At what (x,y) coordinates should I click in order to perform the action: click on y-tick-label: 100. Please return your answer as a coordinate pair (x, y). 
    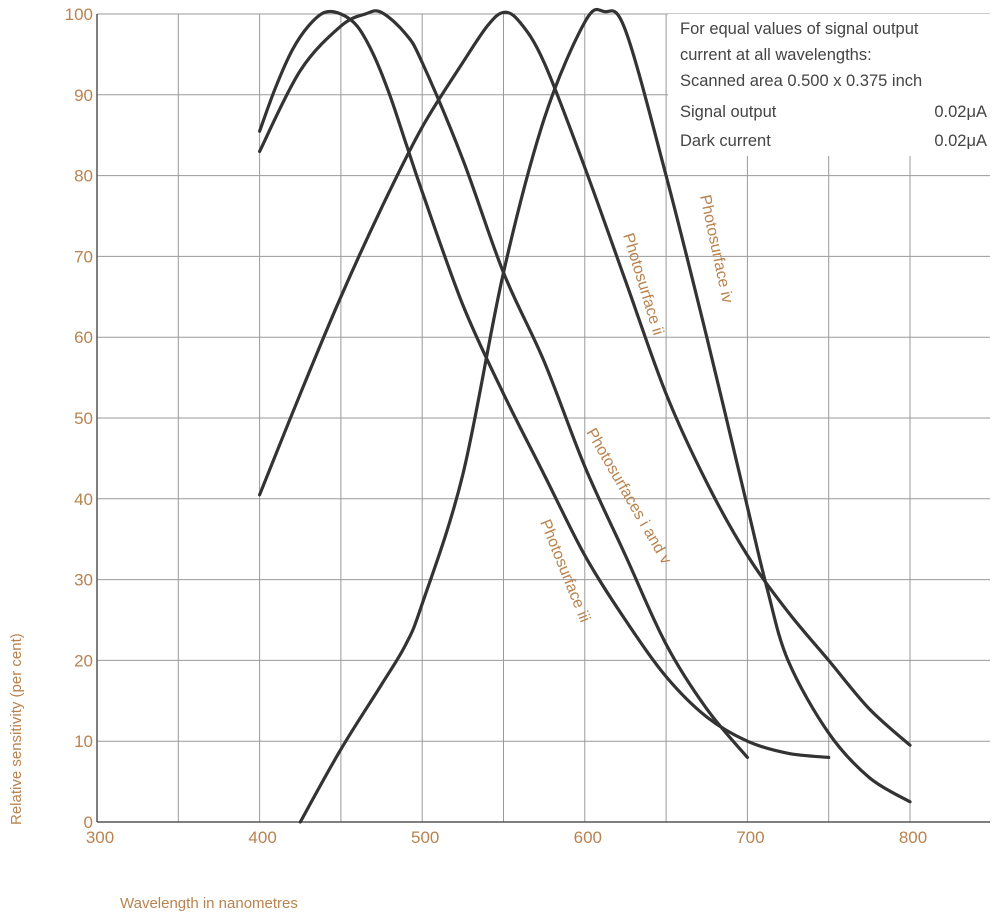
    Looking at the image, I should click on (79, 14).